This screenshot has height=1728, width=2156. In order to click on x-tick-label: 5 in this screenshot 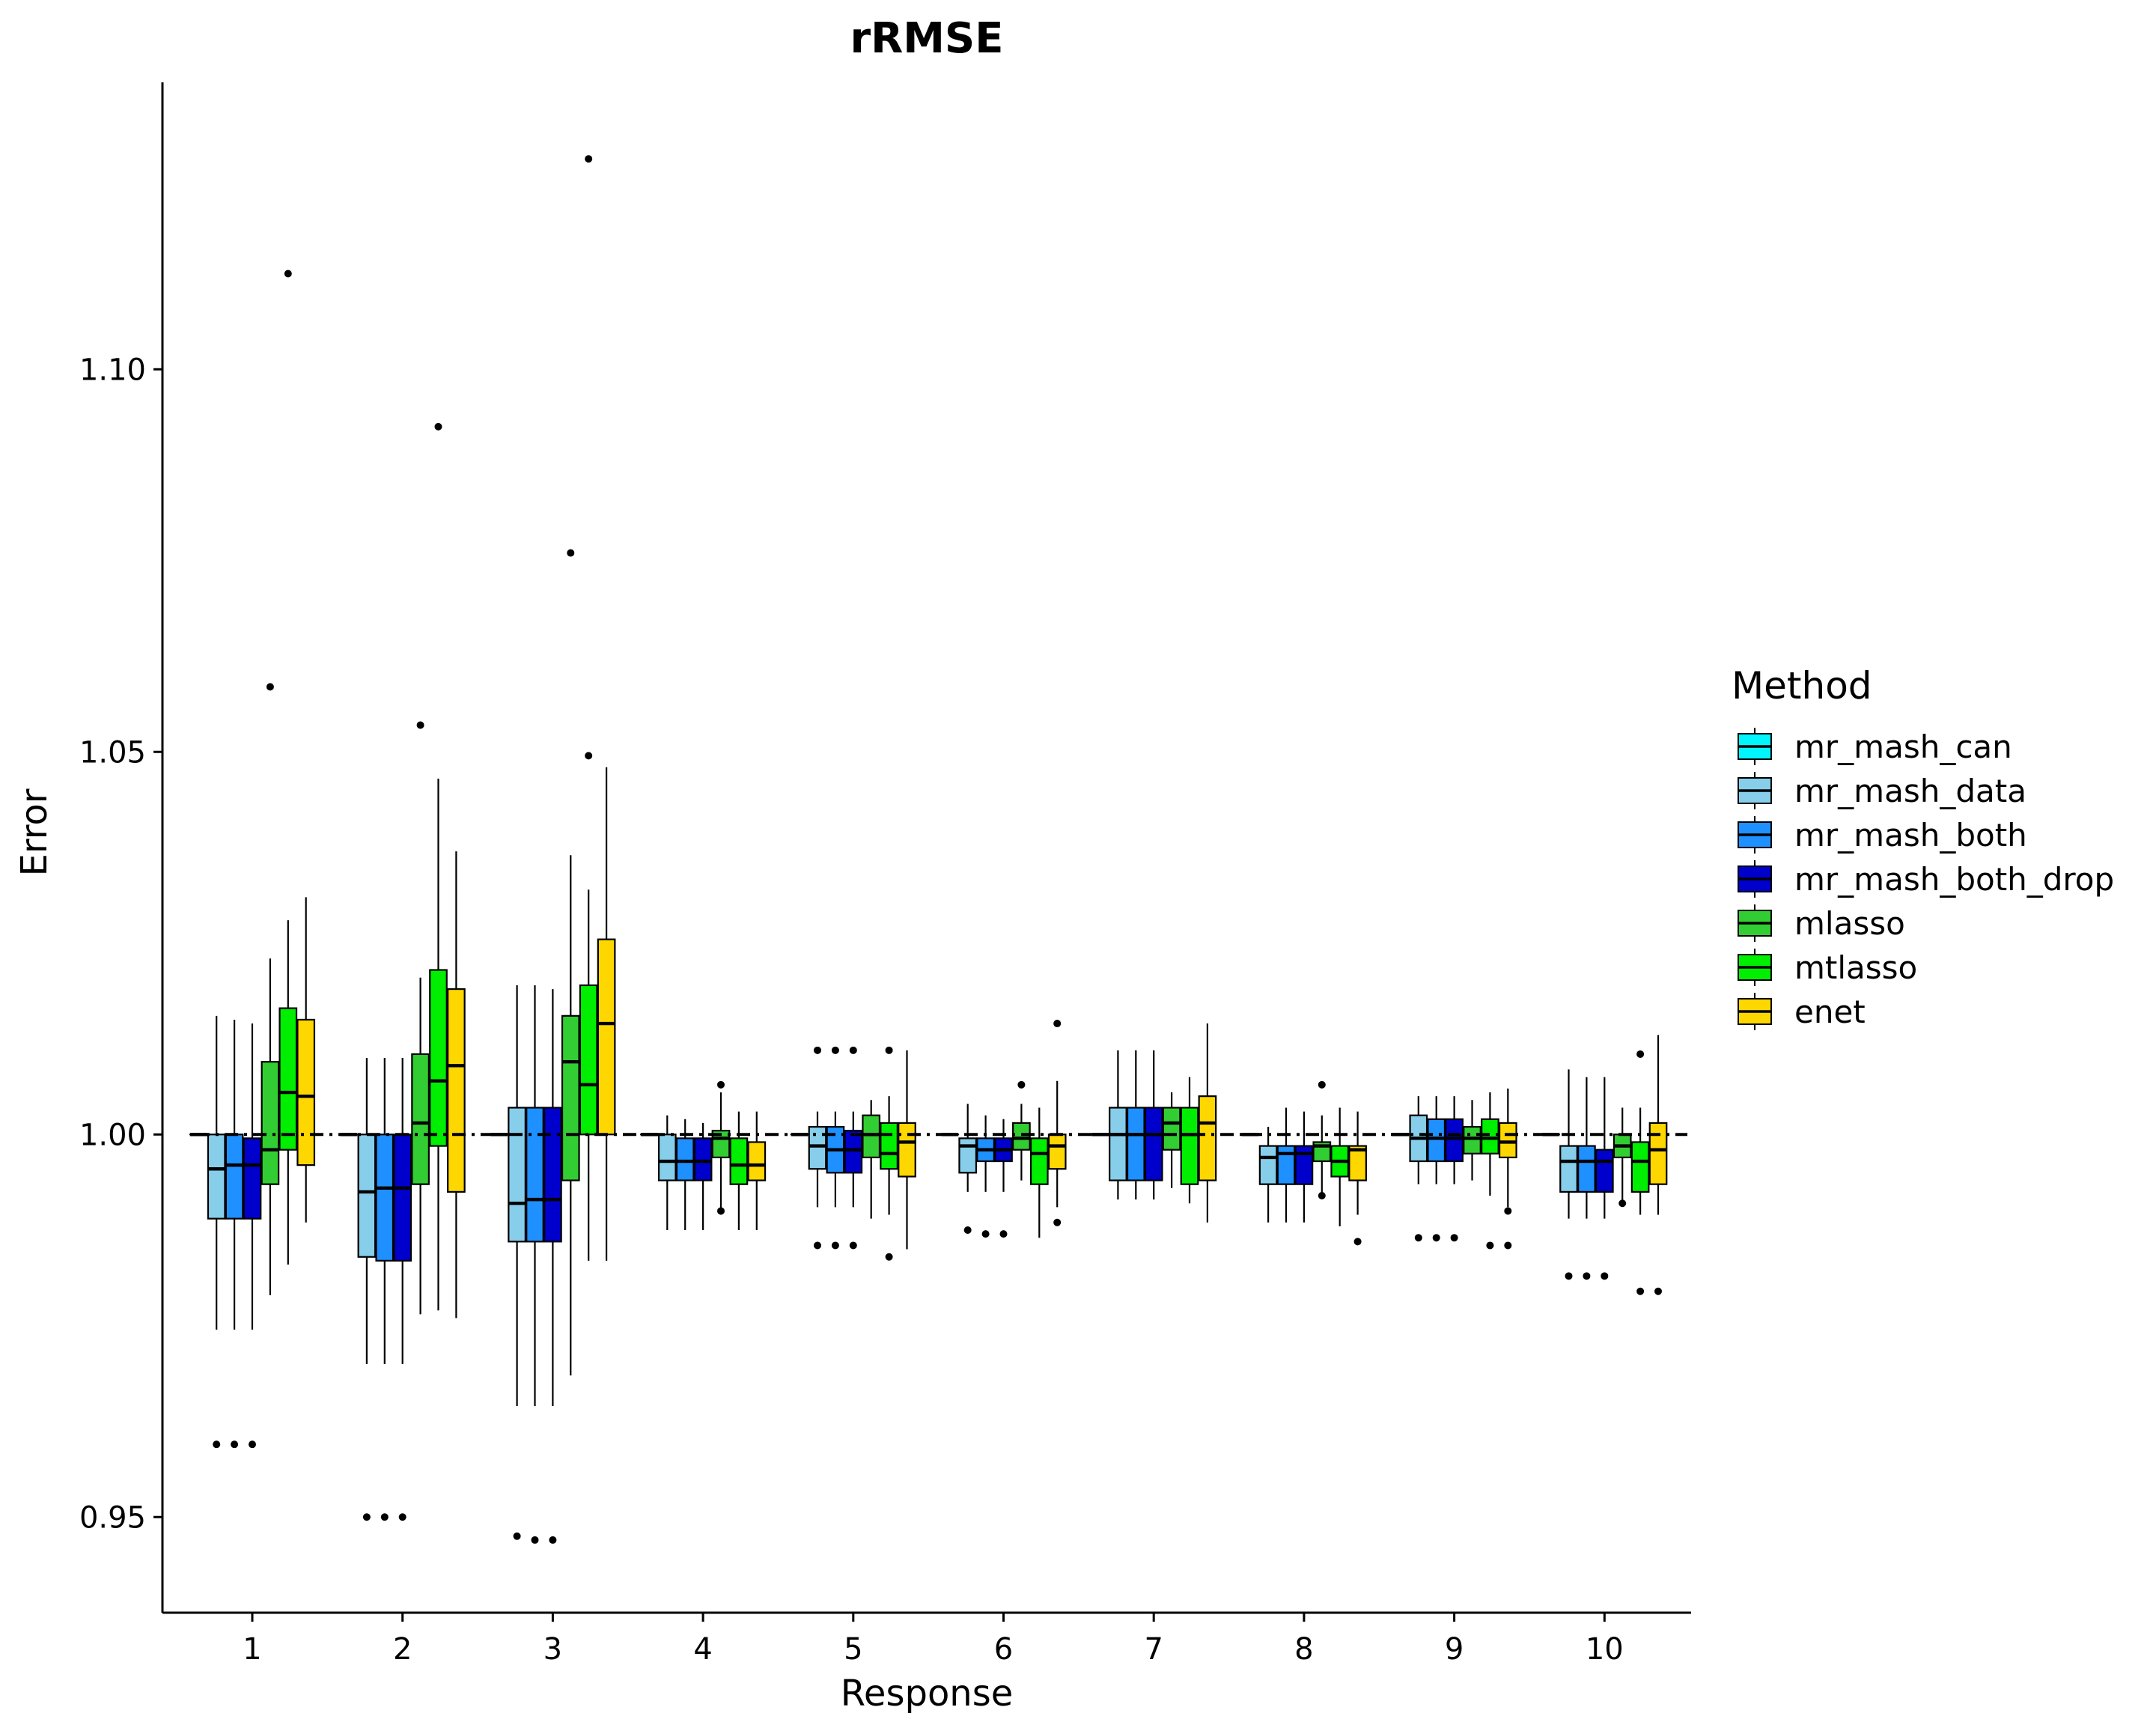, I will do `click(853, 1649)`.